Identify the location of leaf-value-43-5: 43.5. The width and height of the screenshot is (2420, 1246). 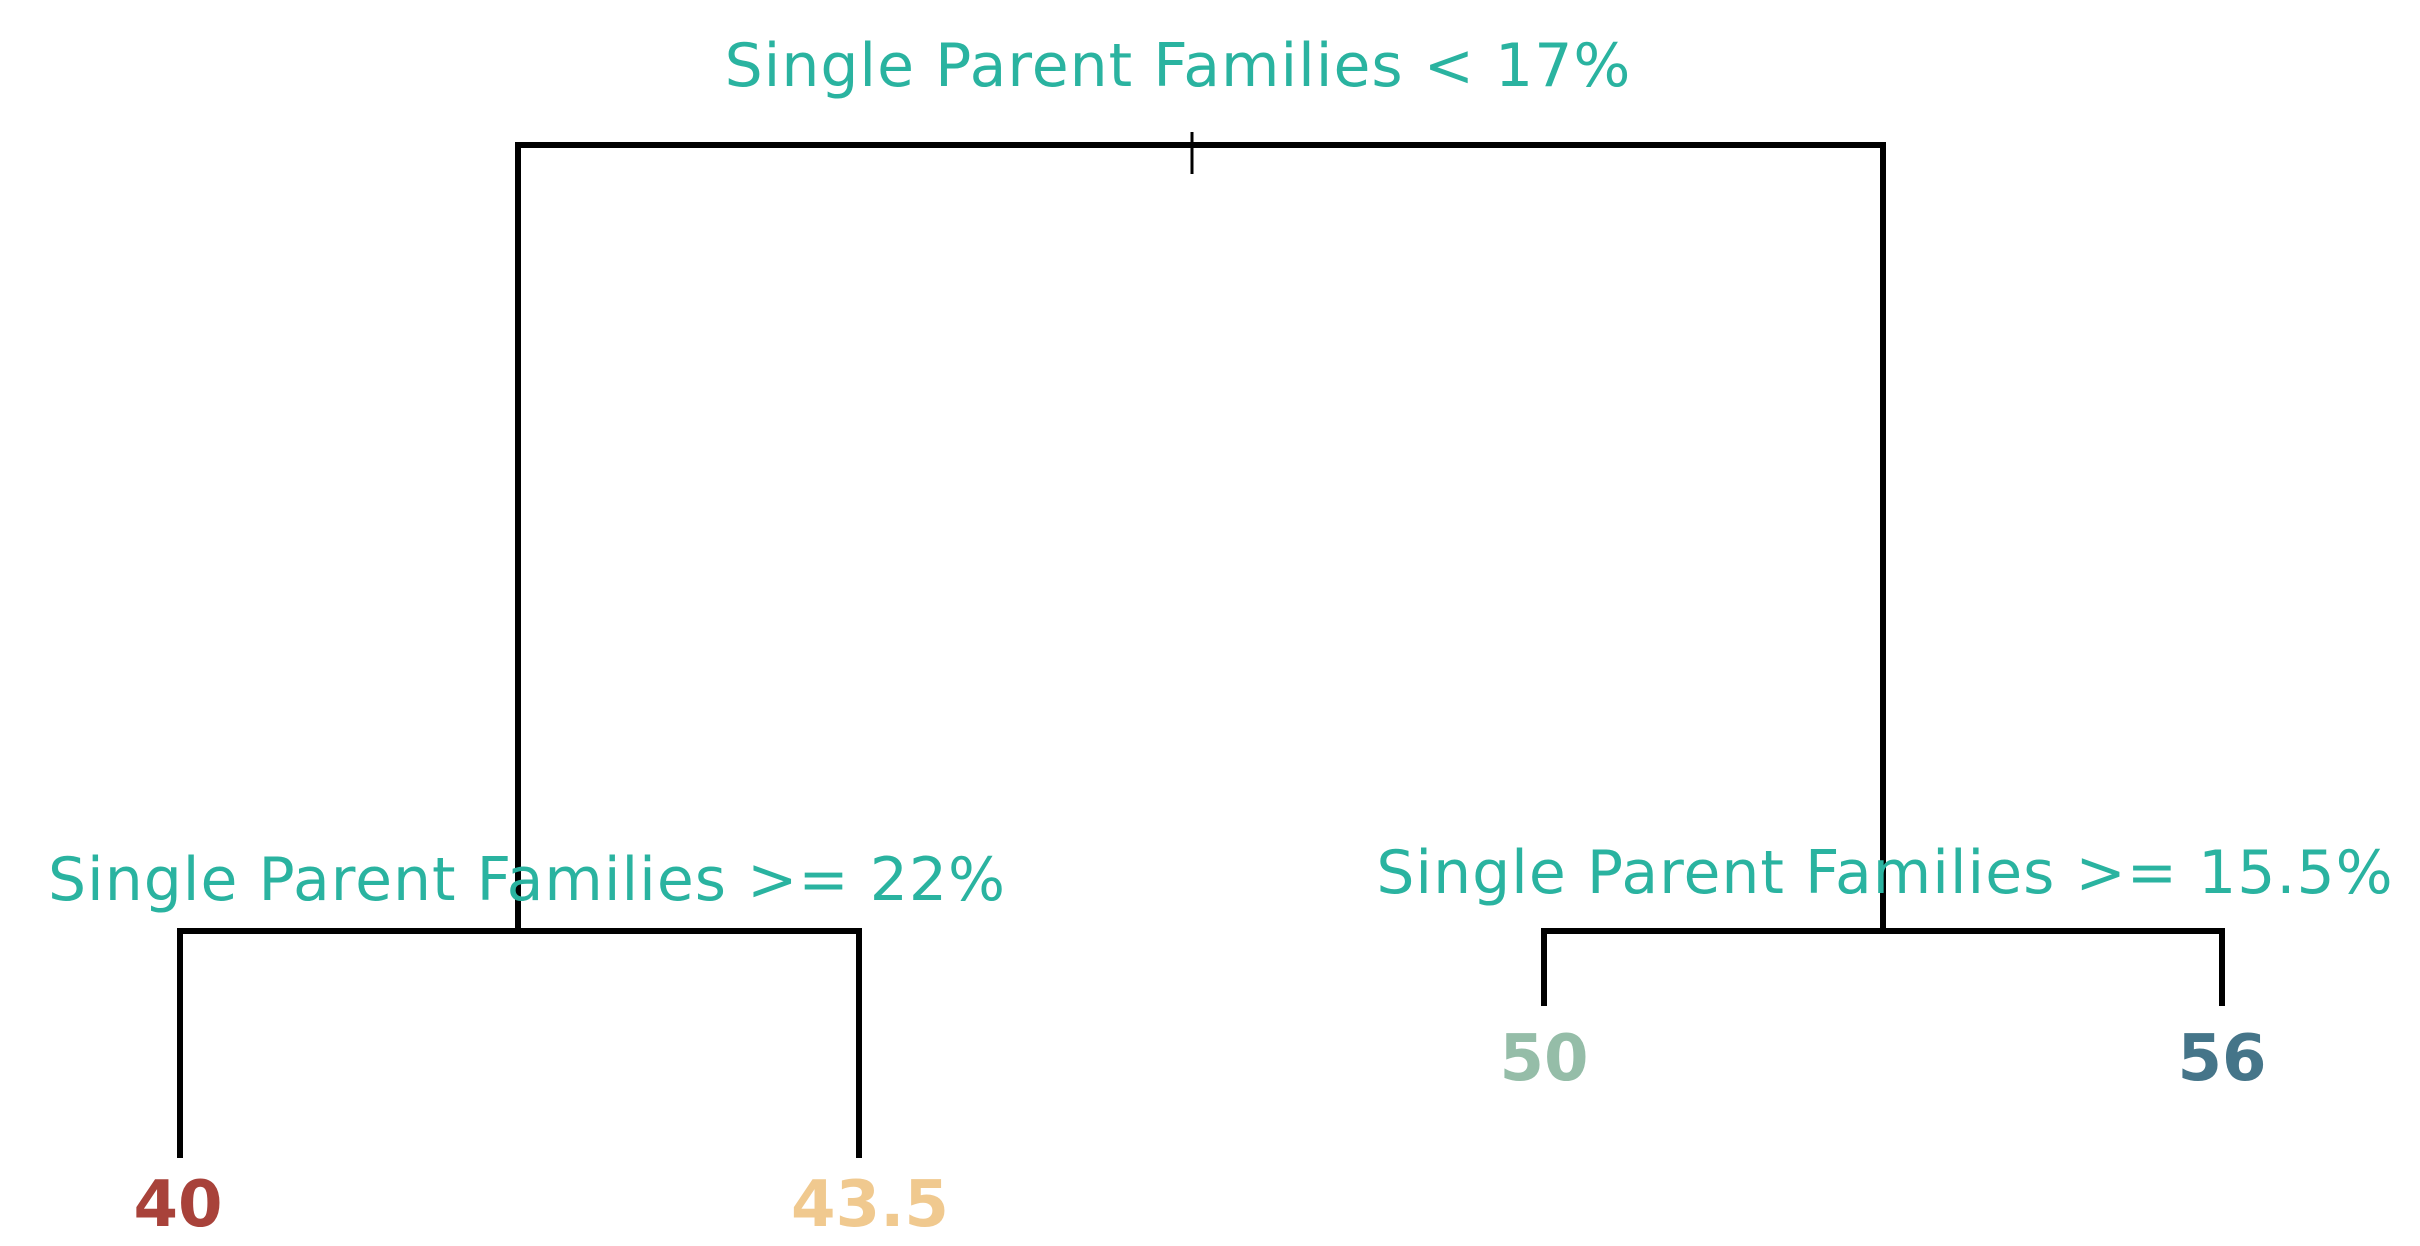
(870, 1205).